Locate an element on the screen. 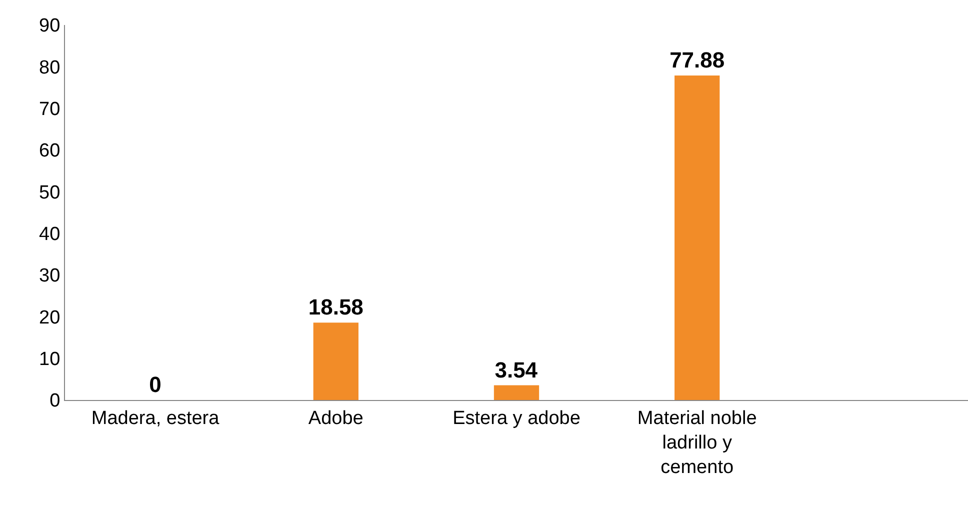 The width and height of the screenshot is (968, 507). y-tick-label: 60 is located at coordinates (49, 151).